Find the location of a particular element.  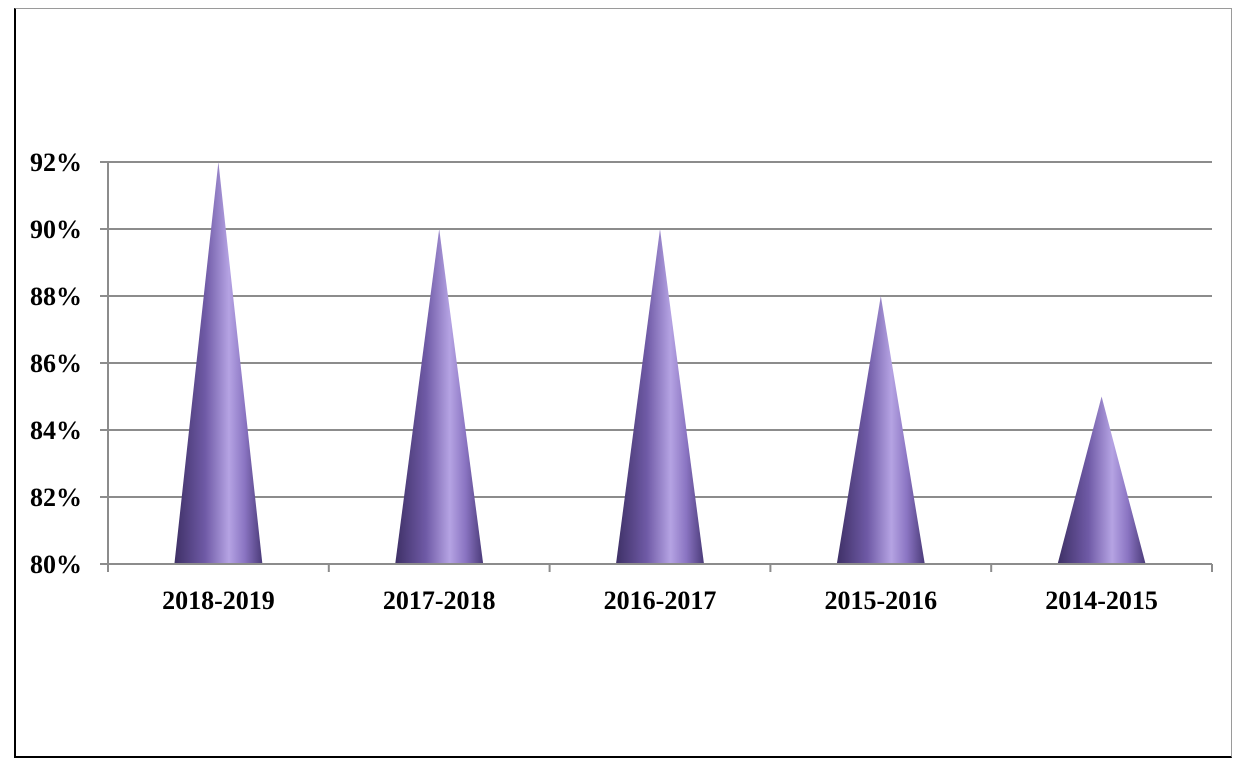

y-tick-label: 90% is located at coordinates (56, 229).